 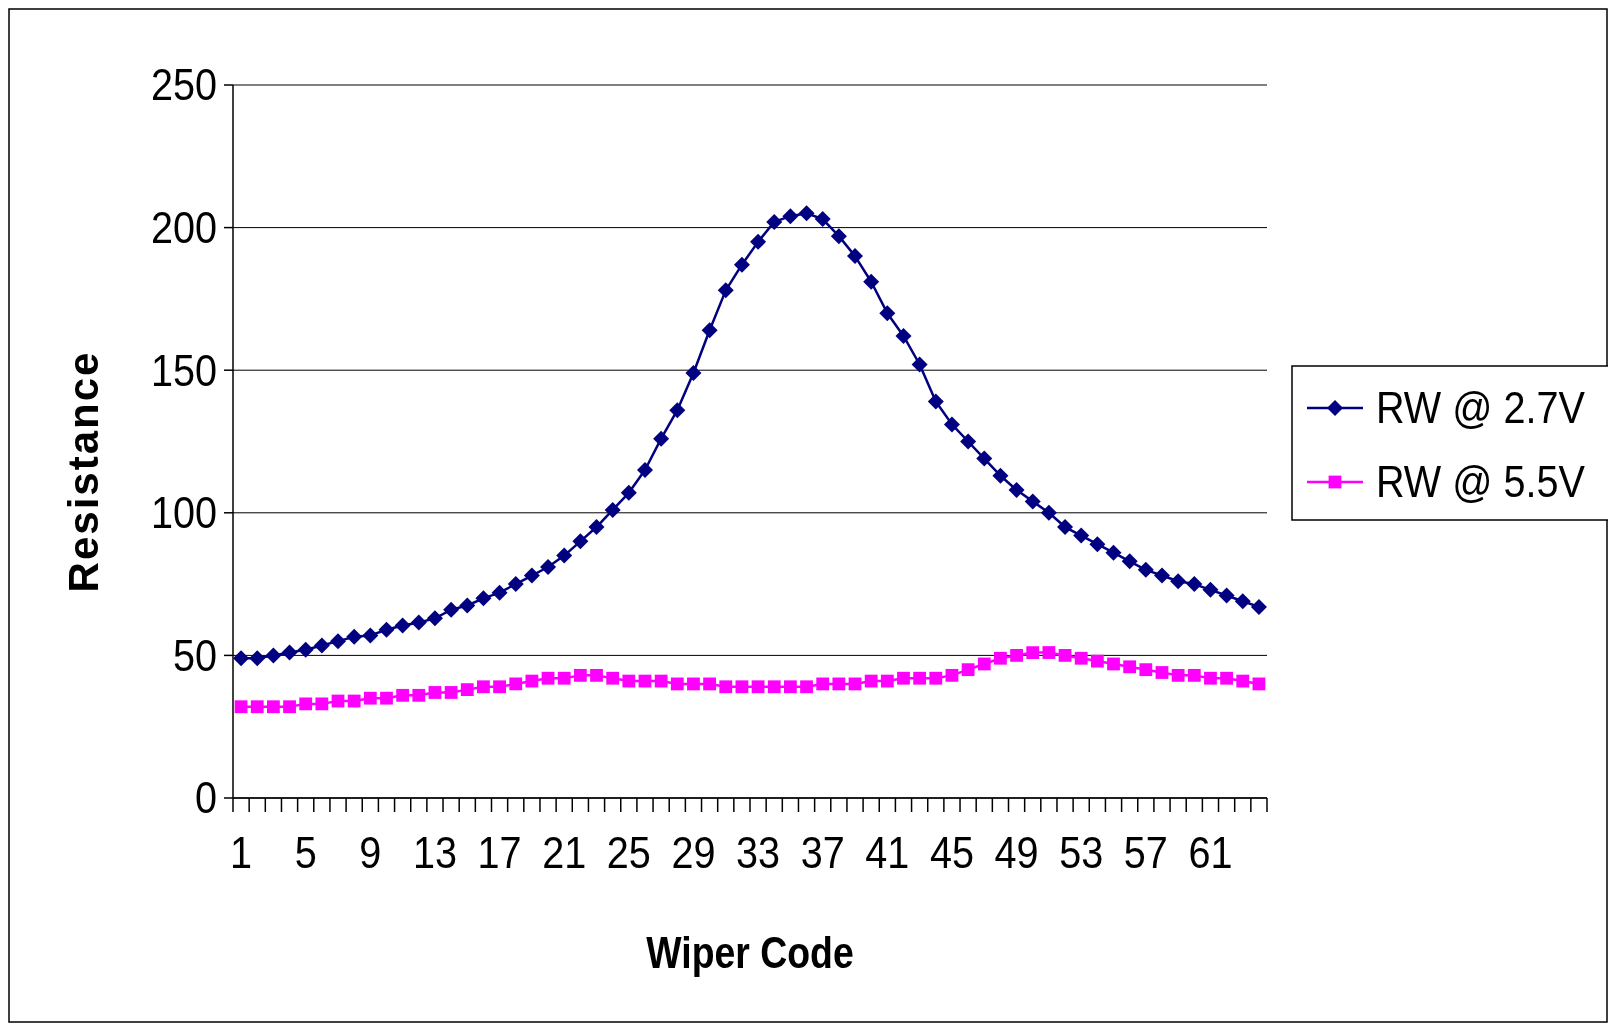 I want to click on x-tick-label: 53, so click(x=1081, y=853).